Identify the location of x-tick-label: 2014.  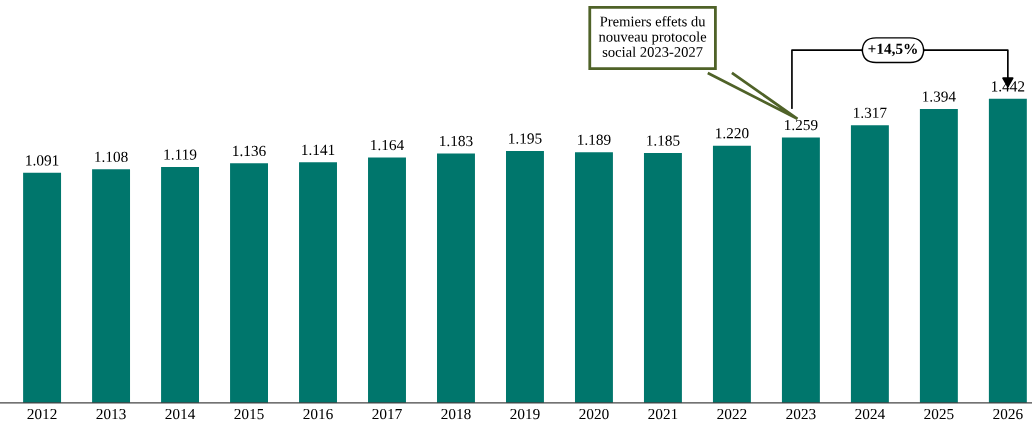
(180, 414).